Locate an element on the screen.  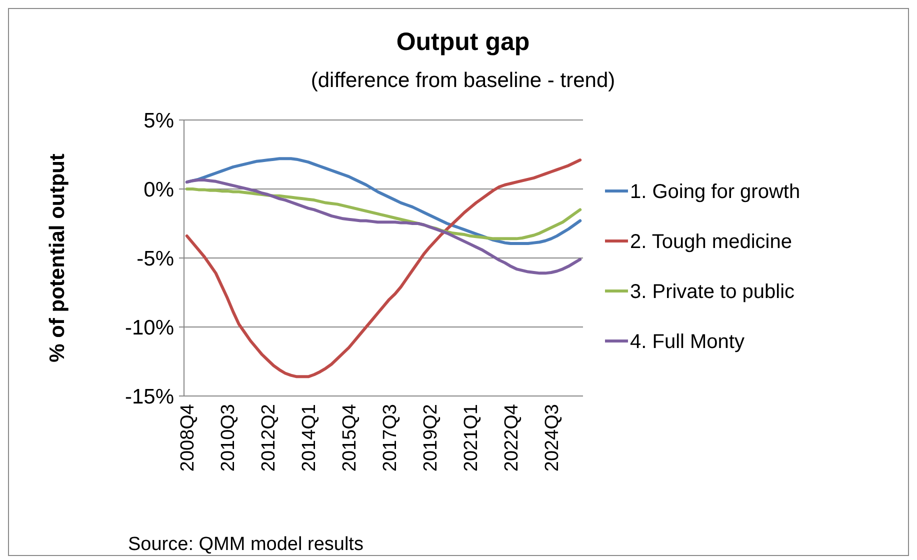
x-tick-label: 2017Q3 is located at coordinates (390, 438).